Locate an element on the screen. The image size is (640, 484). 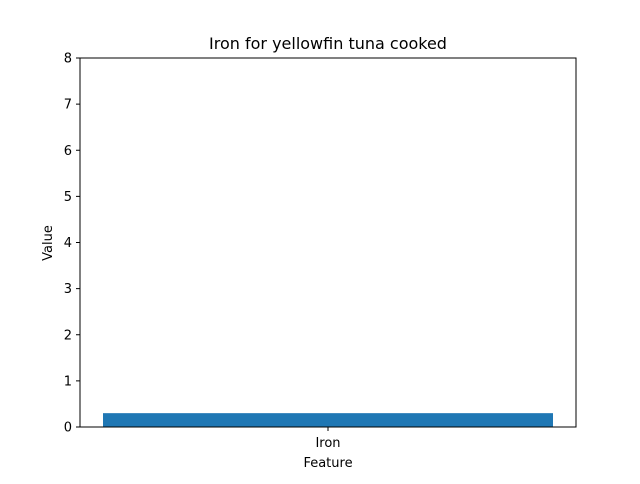
x-axis-label: Feature is located at coordinates (327, 463).